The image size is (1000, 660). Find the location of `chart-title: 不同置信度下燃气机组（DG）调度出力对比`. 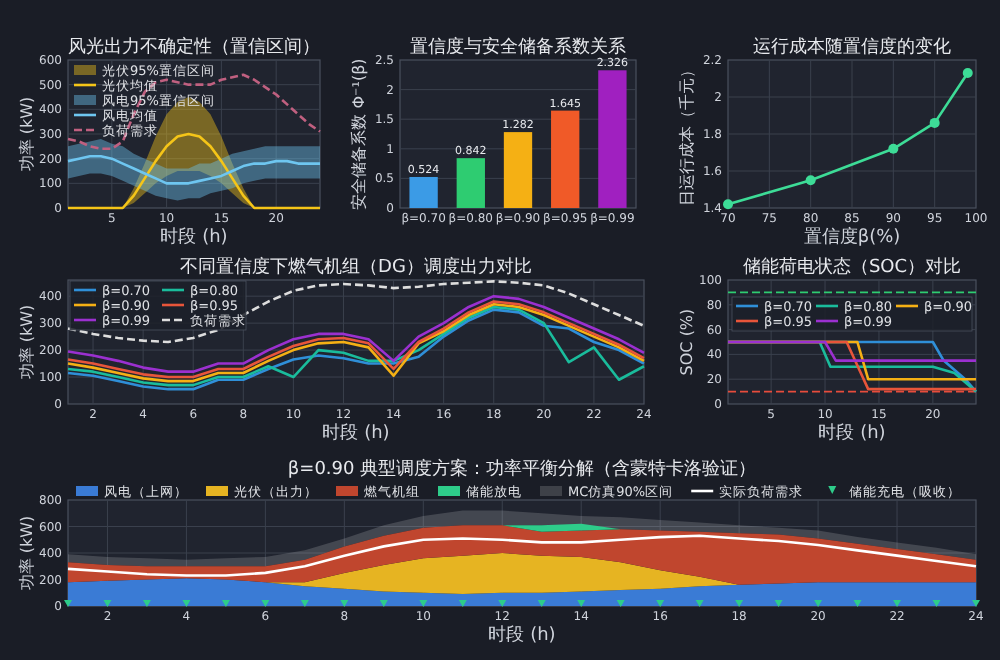

chart-title: 不同置信度下燃气机组（DG）调度出力对比 is located at coordinates (356, 267).